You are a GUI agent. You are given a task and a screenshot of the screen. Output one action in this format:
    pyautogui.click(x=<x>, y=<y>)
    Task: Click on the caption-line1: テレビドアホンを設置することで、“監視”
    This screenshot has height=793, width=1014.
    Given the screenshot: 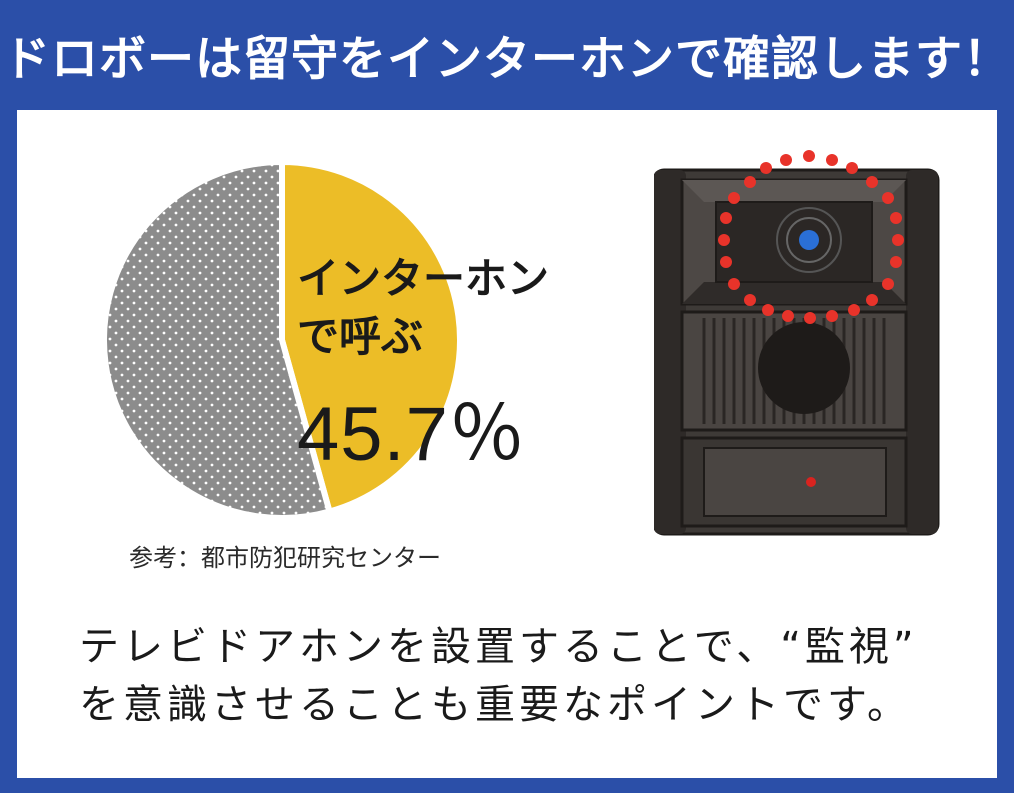 What is the action you would take?
    pyautogui.click(x=498, y=647)
    